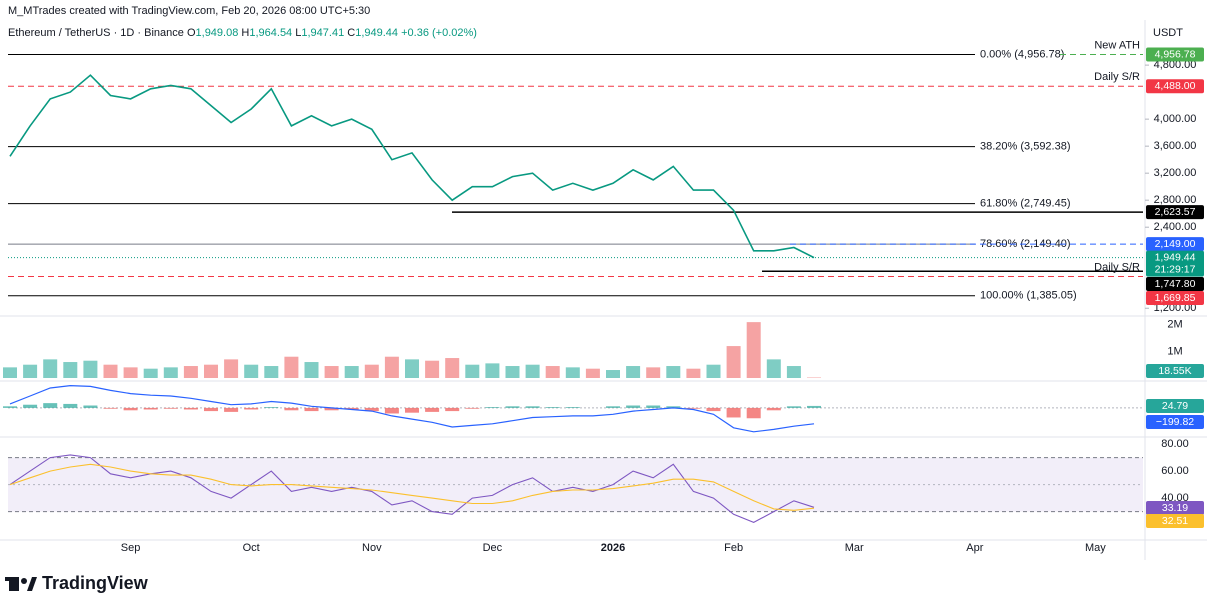  What do you see at coordinates (1175, 146) in the screenshot?
I see `y-tick-label: 3,600.00` at bounding box center [1175, 146].